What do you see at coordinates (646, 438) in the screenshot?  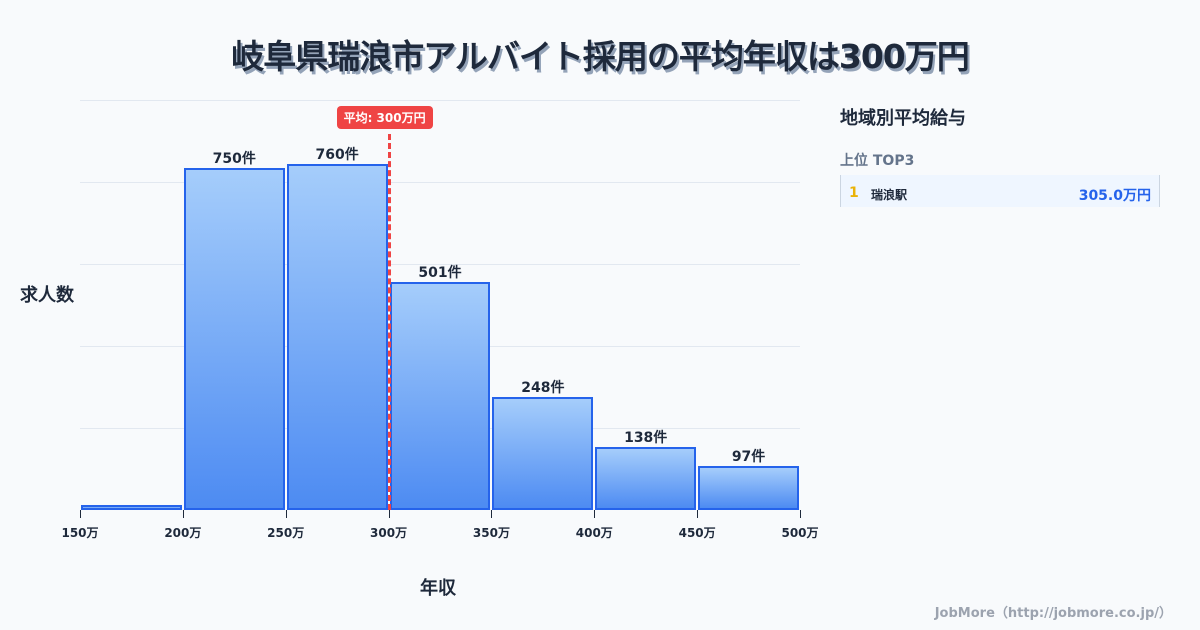 I see `bar-value-label: 138件` at bounding box center [646, 438].